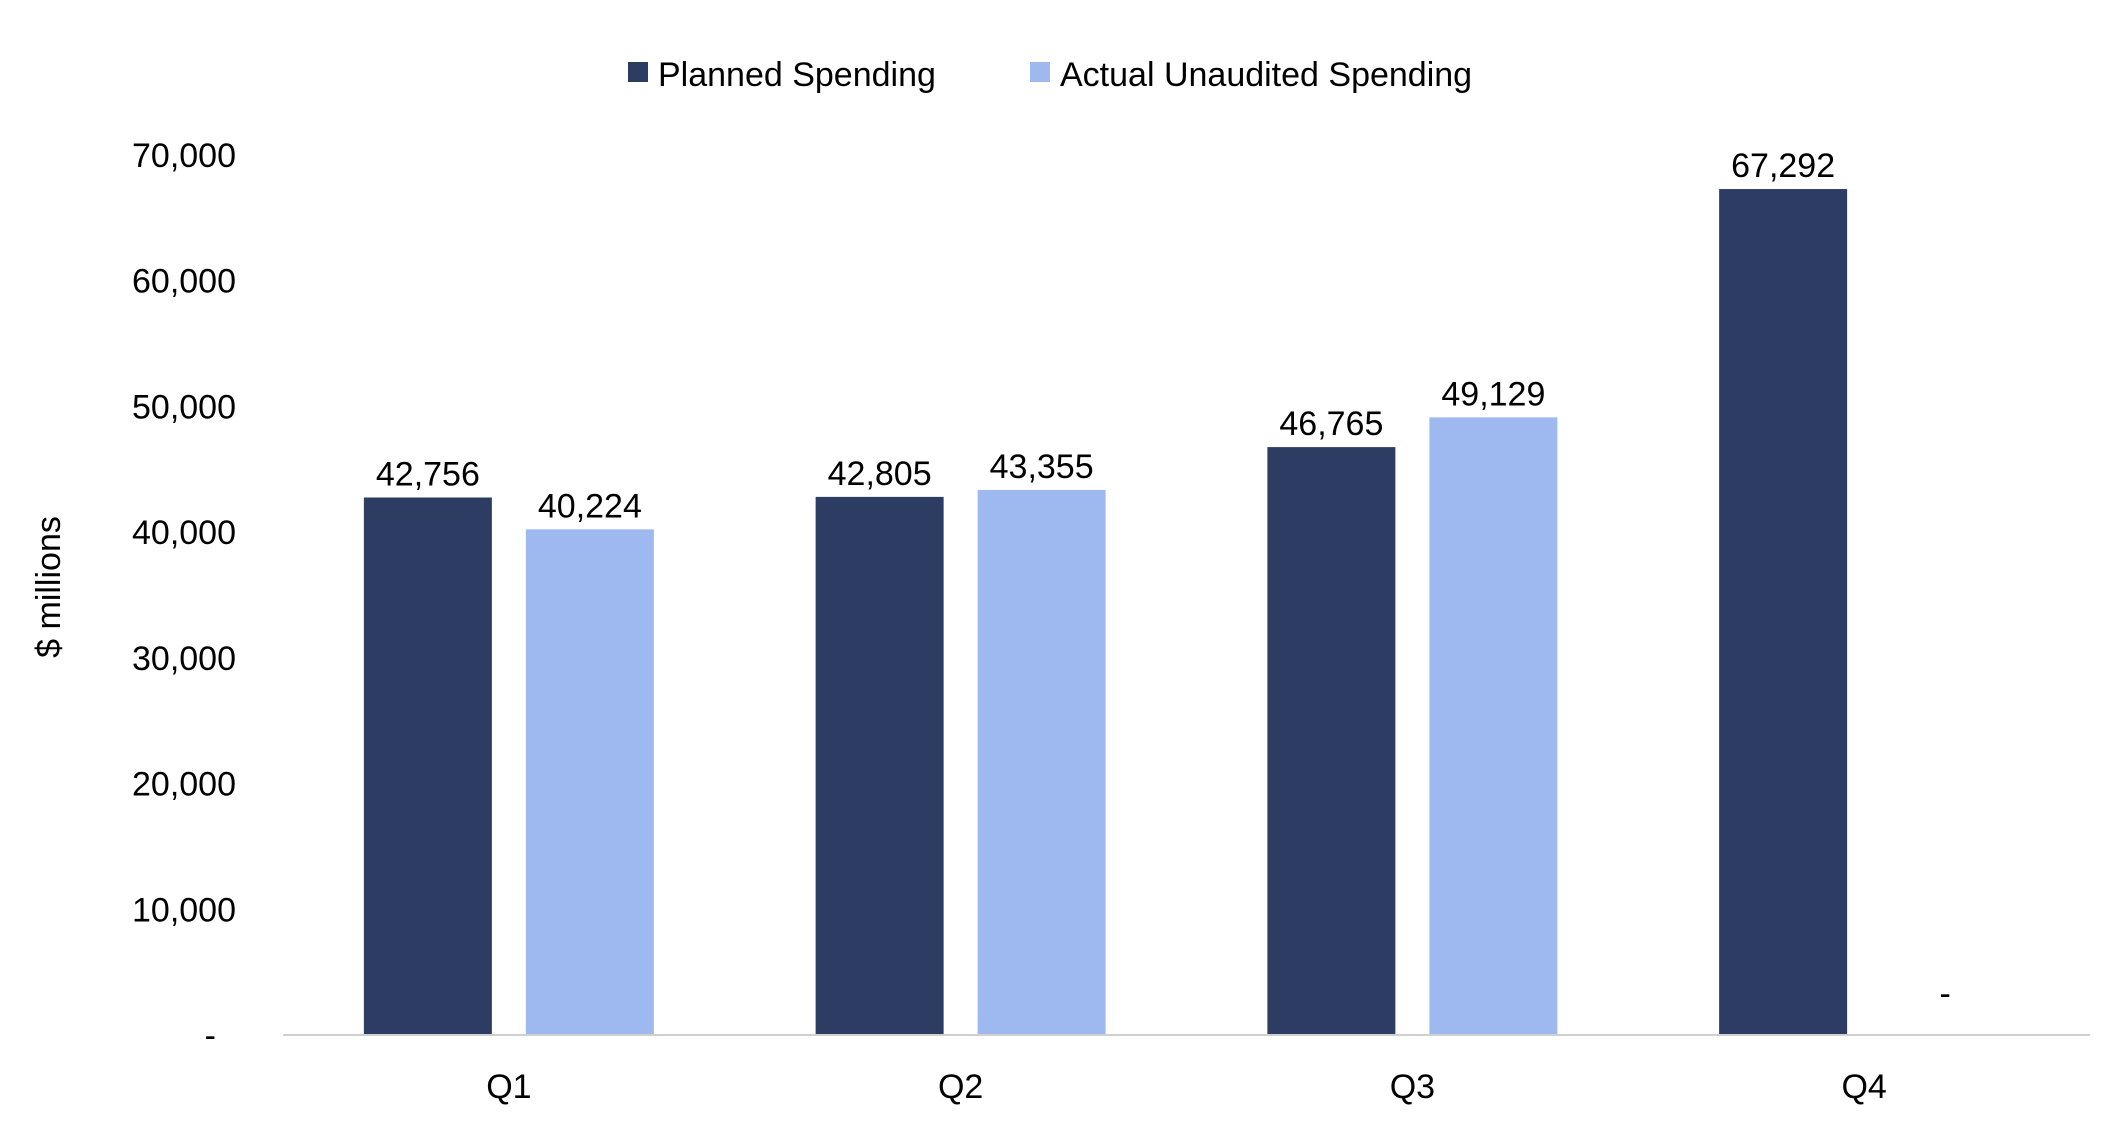  What do you see at coordinates (210, 1036) in the screenshot?
I see `y-tick-label: -` at bounding box center [210, 1036].